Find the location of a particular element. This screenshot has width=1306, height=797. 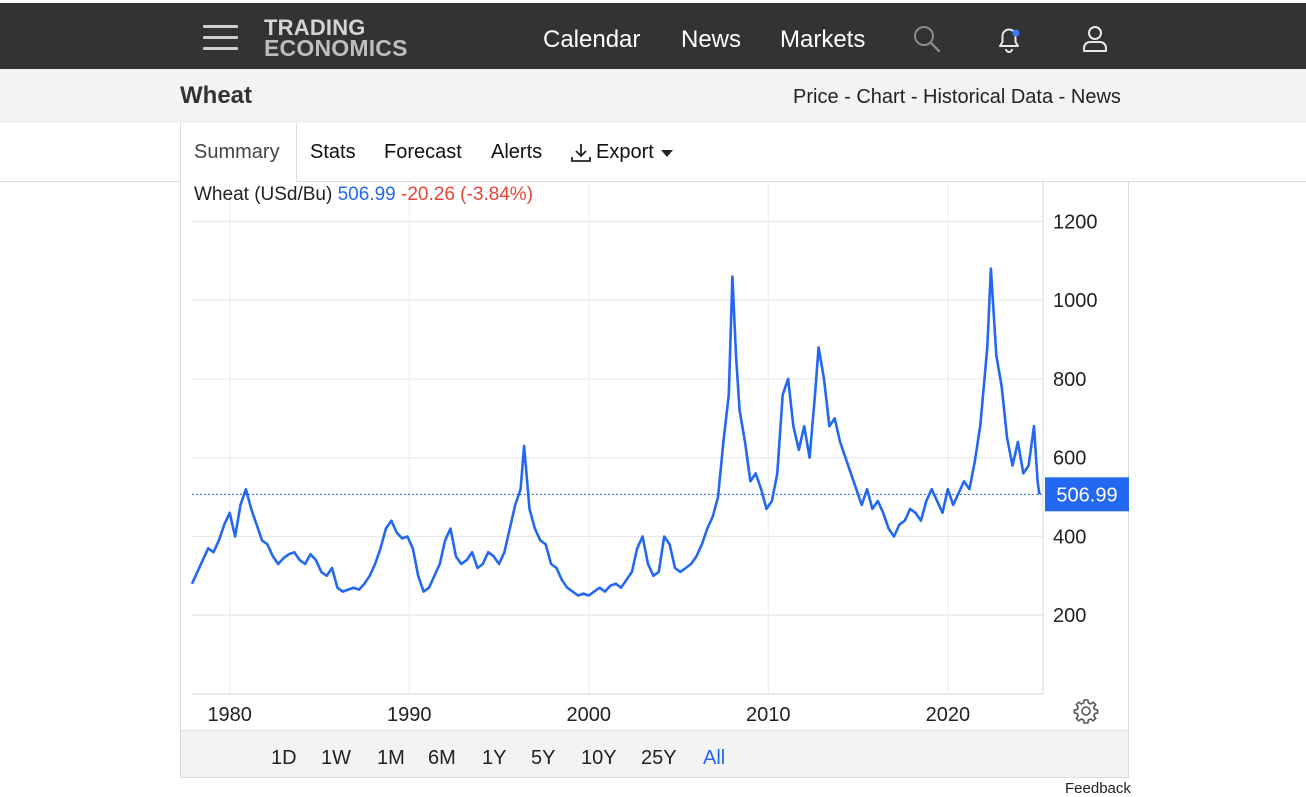

range-1m: 1M is located at coordinates (391, 758).